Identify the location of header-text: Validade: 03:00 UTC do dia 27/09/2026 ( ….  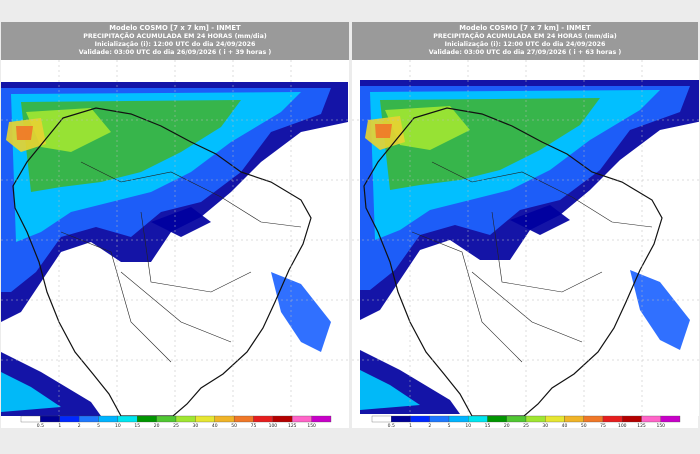
(525, 52).